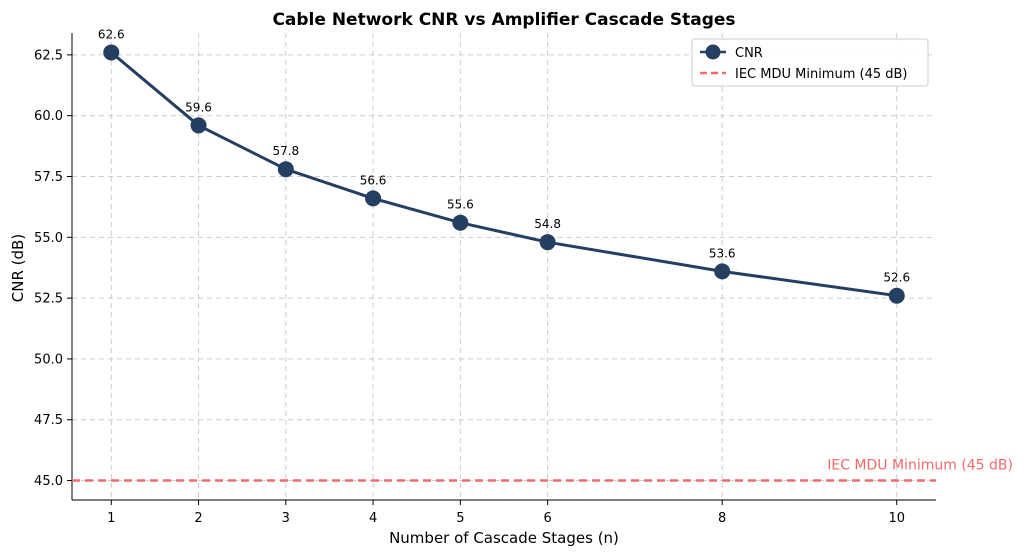 The image size is (1024, 555). What do you see at coordinates (896, 518) in the screenshot?
I see `x-tick-label-7: 10` at bounding box center [896, 518].